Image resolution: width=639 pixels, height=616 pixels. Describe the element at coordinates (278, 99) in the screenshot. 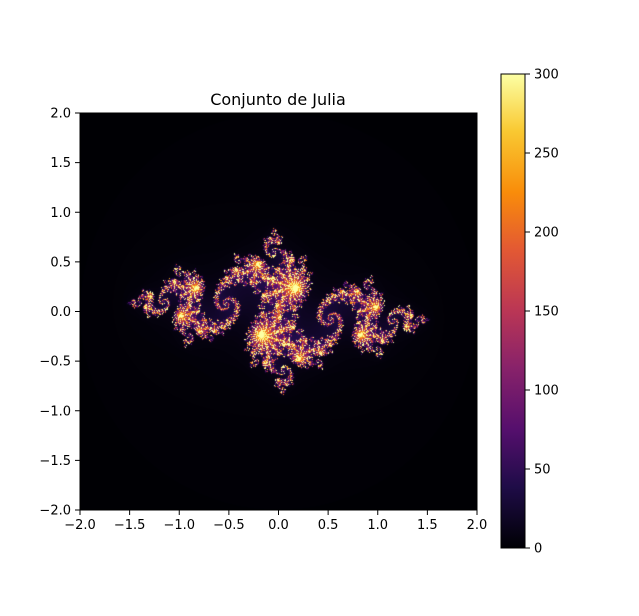

I see `chart-title: Conjunto de Julia` at that location.